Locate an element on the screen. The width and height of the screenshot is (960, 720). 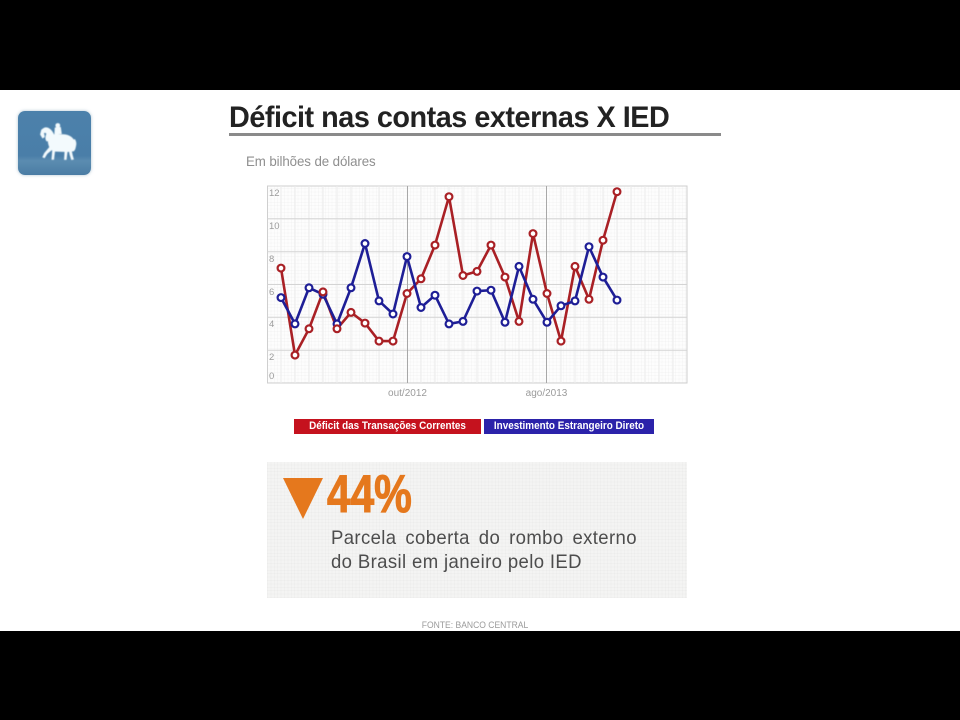
svg-text: 12 is located at coordinates (274, 193).